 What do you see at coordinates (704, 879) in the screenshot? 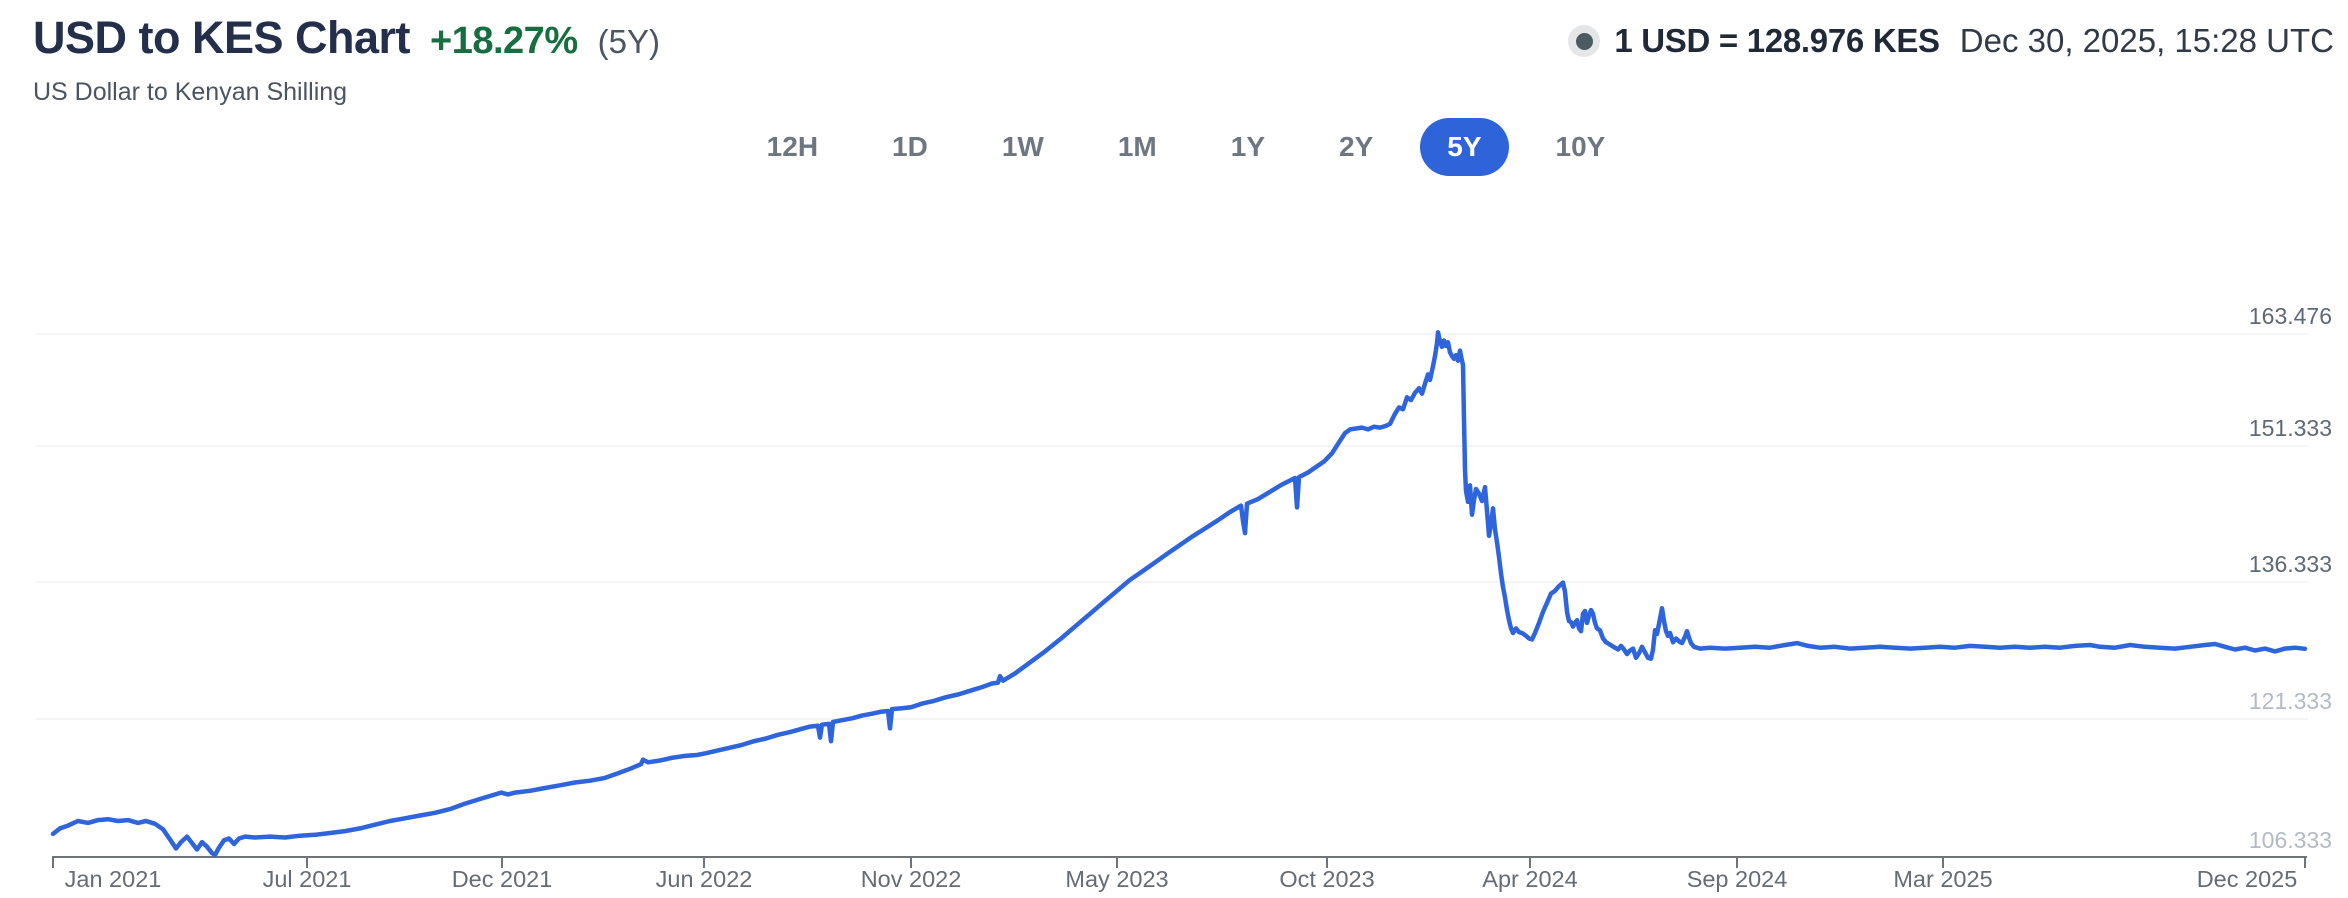
I see `x-axis-label: Jun 2022` at bounding box center [704, 879].